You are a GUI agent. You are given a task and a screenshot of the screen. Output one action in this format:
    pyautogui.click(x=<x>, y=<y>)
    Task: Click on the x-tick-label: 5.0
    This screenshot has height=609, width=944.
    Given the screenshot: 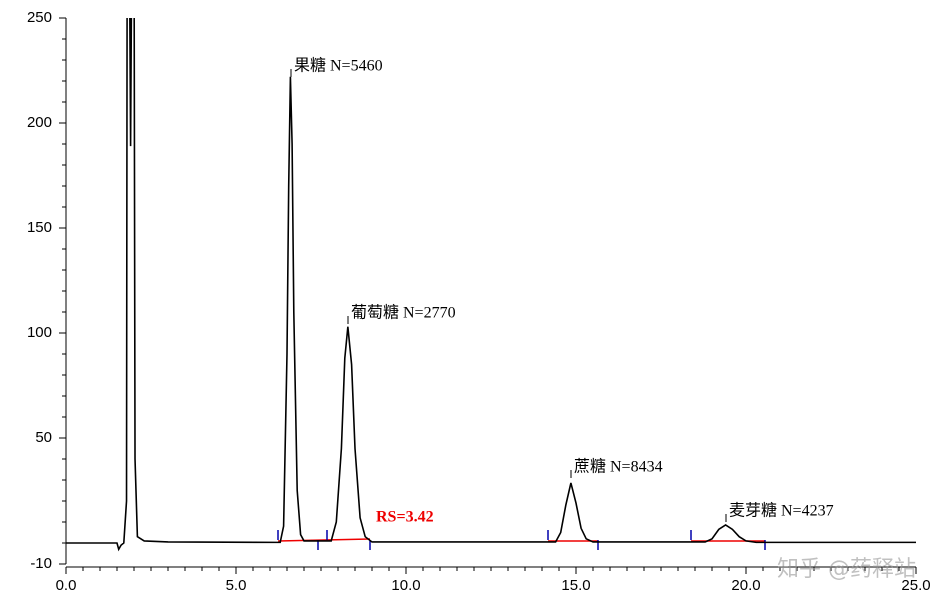 What is the action you would take?
    pyautogui.click(x=236, y=585)
    